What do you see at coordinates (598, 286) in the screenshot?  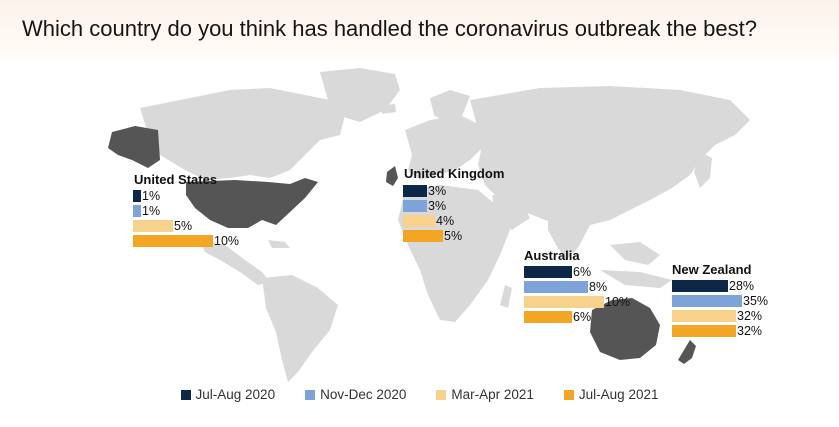 I see `bar-value-label: 8%` at bounding box center [598, 286].